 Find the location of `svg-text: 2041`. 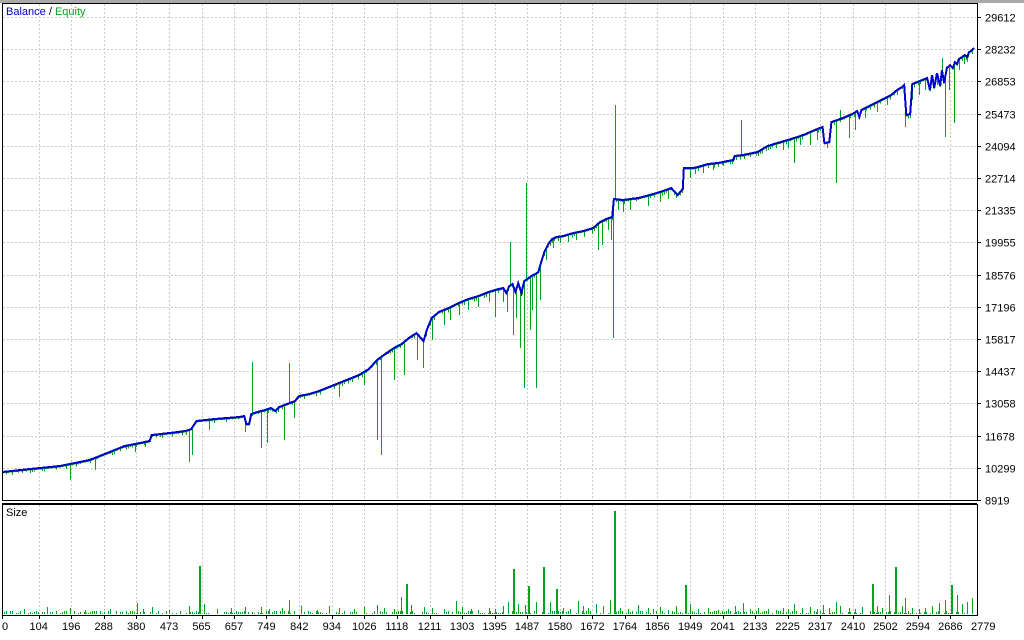

svg-text: 2041 is located at coordinates (722, 627).